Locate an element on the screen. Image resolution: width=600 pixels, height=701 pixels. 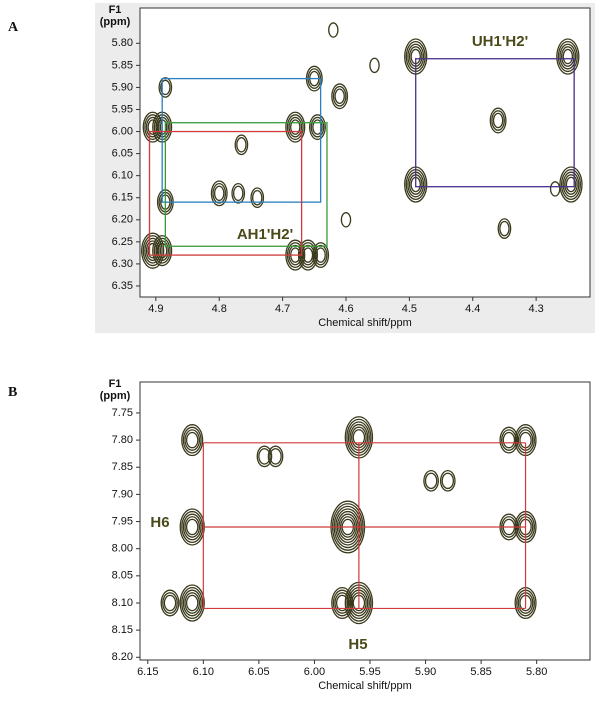
y-tick-label: 8.10 is located at coordinates (122, 603).